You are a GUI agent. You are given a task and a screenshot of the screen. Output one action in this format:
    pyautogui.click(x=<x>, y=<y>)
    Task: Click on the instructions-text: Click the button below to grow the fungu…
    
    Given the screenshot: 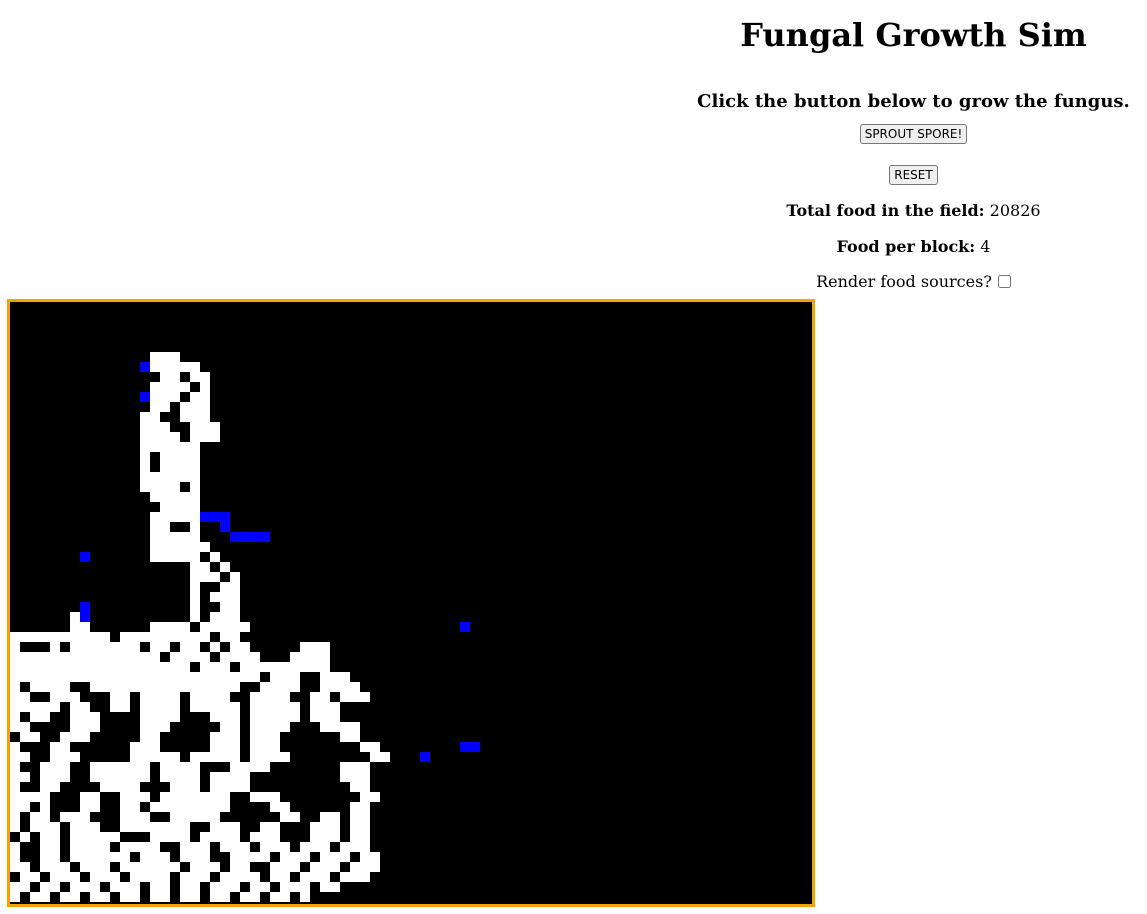 What is the action you would take?
    pyautogui.click(x=913, y=101)
    